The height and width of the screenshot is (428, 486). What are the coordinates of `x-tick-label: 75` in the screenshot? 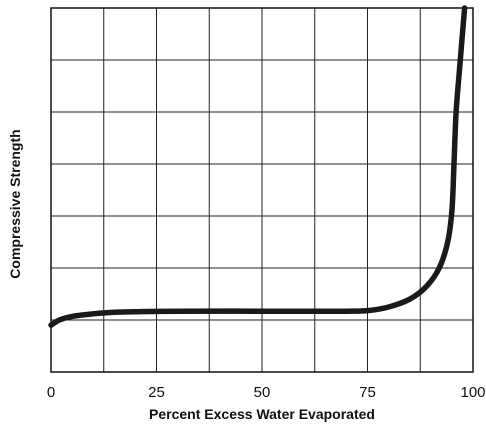 It's located at (367, 392).